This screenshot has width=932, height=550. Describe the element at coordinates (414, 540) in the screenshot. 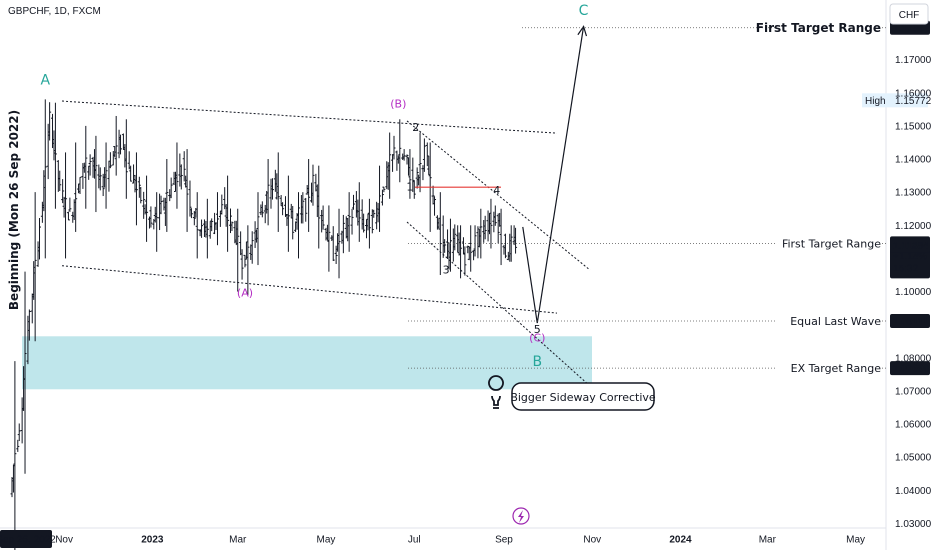

I see `x-tick-label: Jul` at that location.